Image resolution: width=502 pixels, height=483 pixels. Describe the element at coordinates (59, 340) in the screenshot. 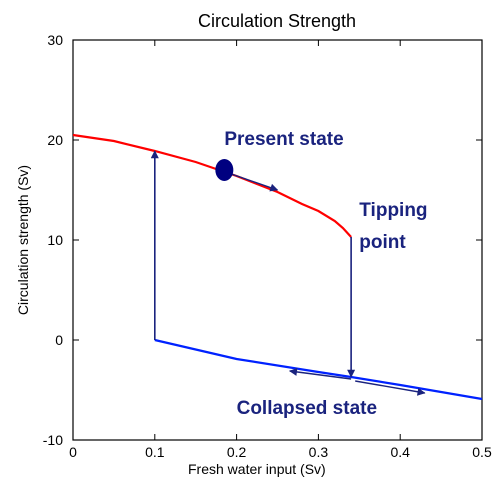

I see `y-tick-label: 0` at that location.